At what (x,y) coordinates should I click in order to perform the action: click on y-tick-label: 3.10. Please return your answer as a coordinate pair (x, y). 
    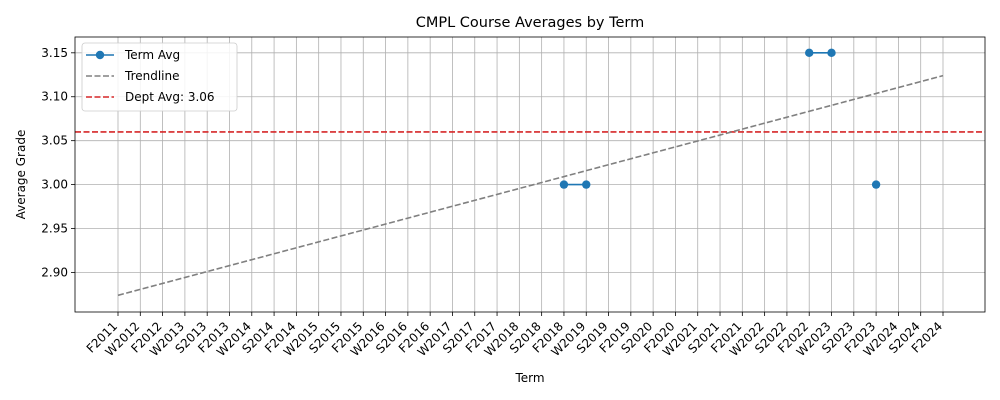
    Looking at the image, I should click on (54, 97).